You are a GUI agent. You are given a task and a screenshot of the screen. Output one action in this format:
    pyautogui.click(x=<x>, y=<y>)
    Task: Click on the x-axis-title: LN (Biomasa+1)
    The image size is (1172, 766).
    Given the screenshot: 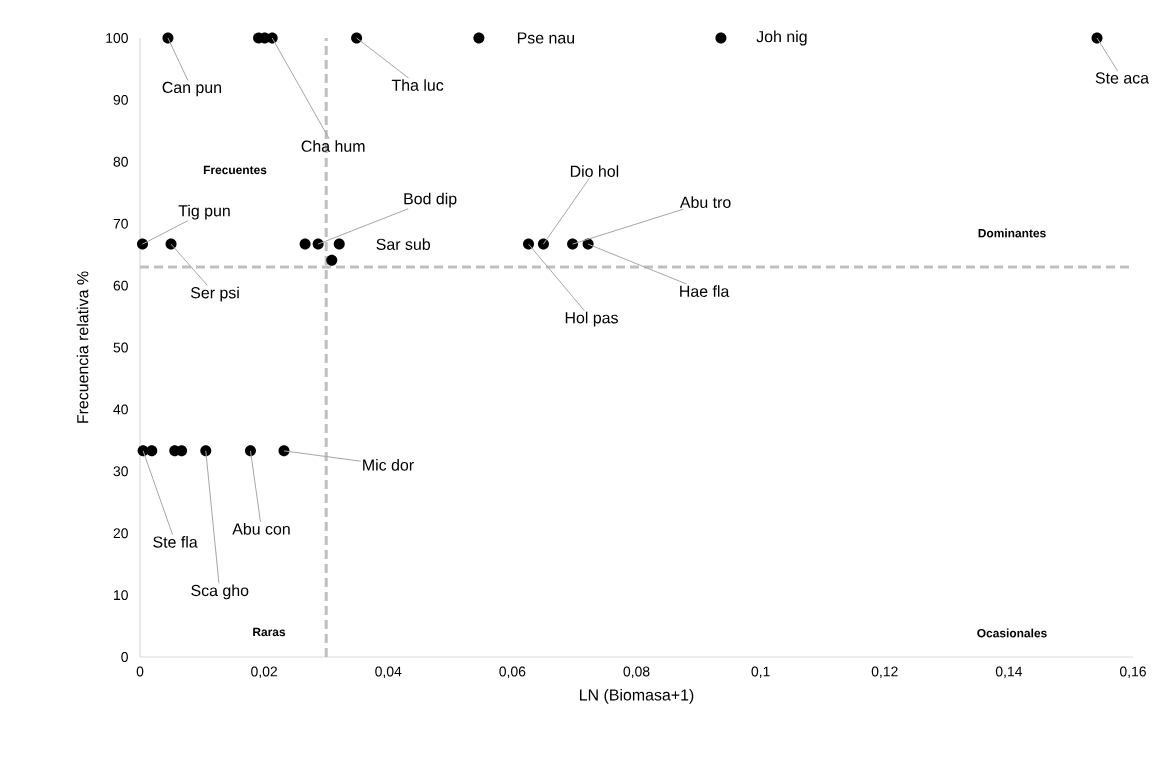 What is the action you would take?
    pyautogui.click(x=637, y=696)
    